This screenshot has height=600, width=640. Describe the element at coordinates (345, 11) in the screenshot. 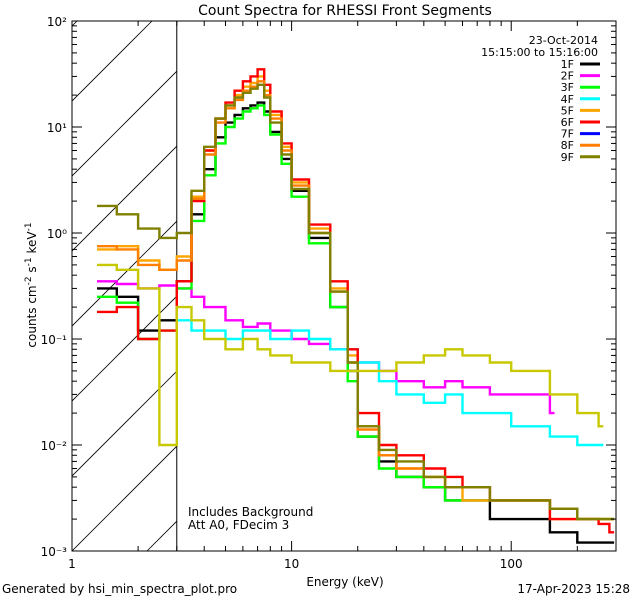

I see `chart-title: Count Spectra for RHESSI Front Segments` at that location.